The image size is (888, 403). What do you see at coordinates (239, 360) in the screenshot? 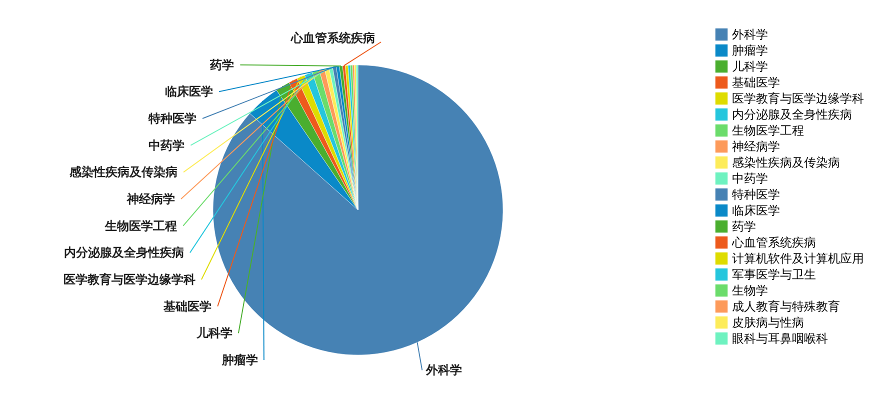
I see `text: 肿瘤学` at bounding box center [239, 360].